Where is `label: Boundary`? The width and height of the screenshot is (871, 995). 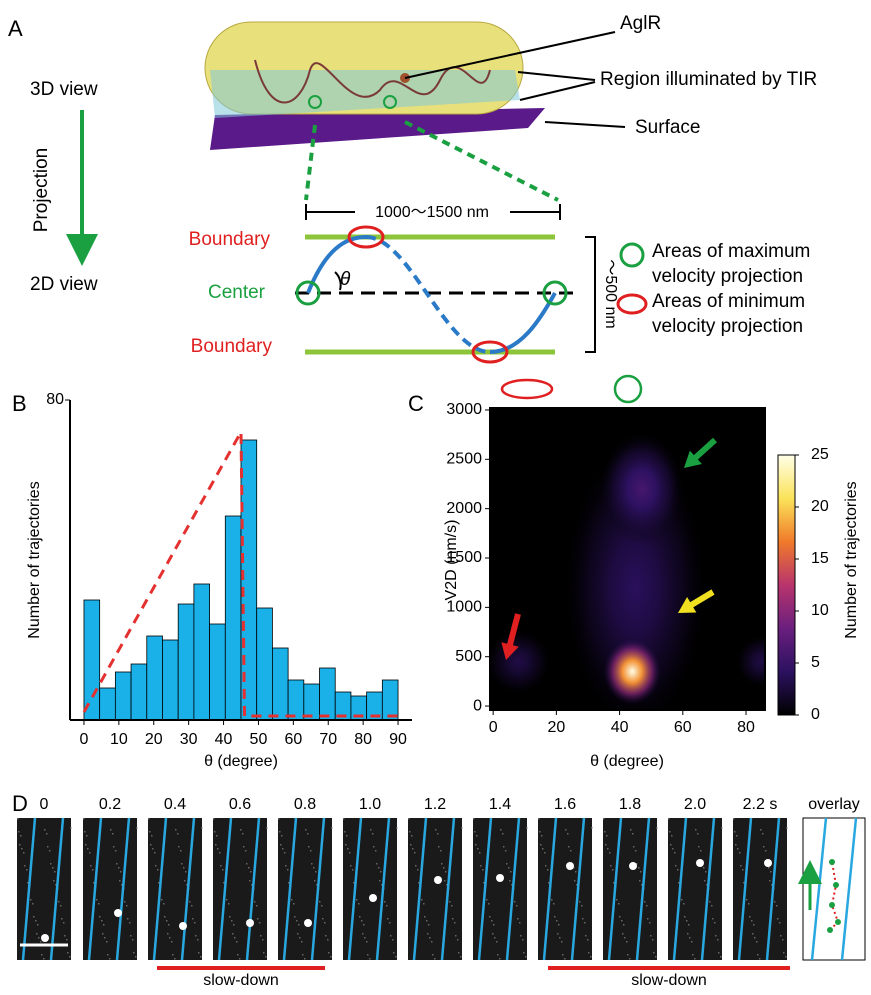 label: Boundary is located at coordinates (232, 346).